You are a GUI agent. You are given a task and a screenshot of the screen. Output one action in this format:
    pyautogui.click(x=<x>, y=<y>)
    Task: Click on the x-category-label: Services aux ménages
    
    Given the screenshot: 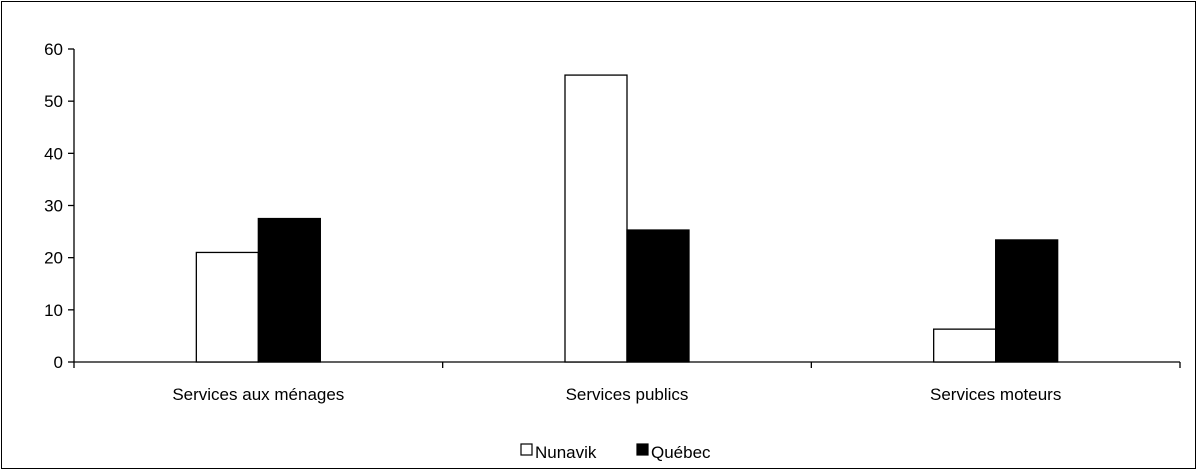 What is the action you would take?
    pyautogui.click(x=258, y=394)
    